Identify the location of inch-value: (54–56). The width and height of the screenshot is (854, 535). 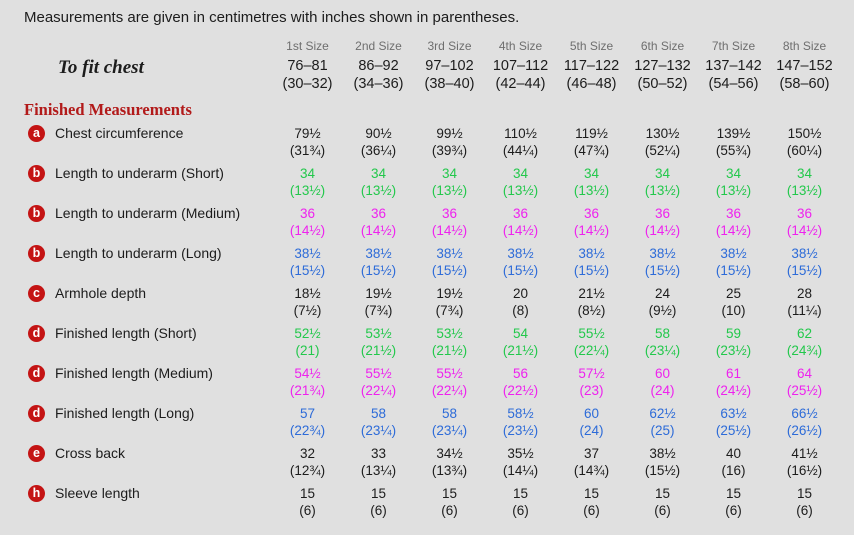
(733, 84).